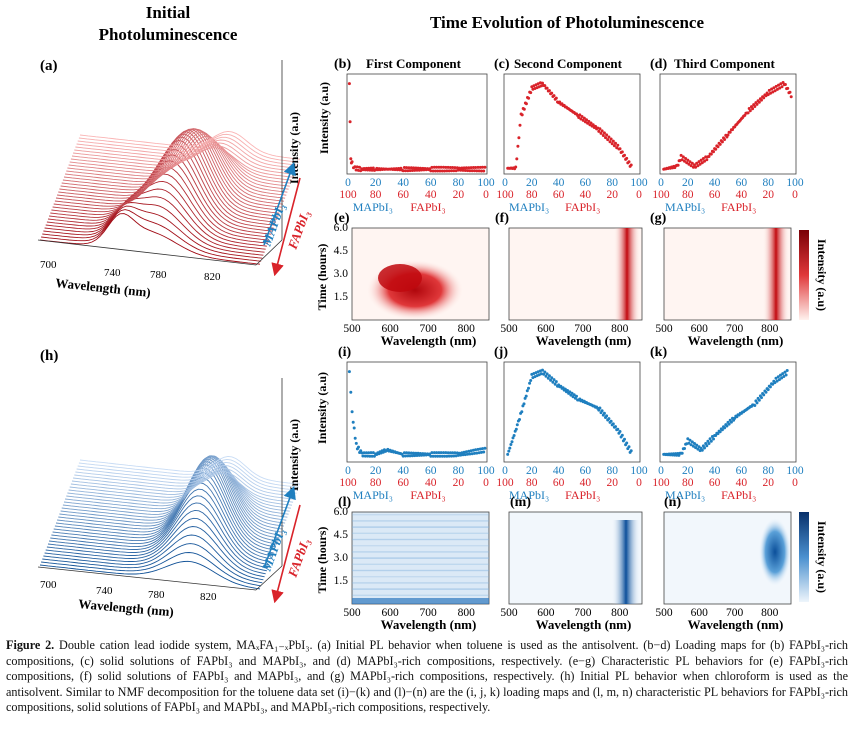  I want to click on tick-top: 80, so click(459, 471).